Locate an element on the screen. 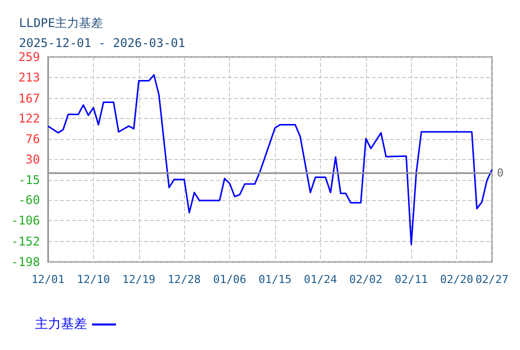  y-tick-label: 167 is located at coordinates (29, 98).